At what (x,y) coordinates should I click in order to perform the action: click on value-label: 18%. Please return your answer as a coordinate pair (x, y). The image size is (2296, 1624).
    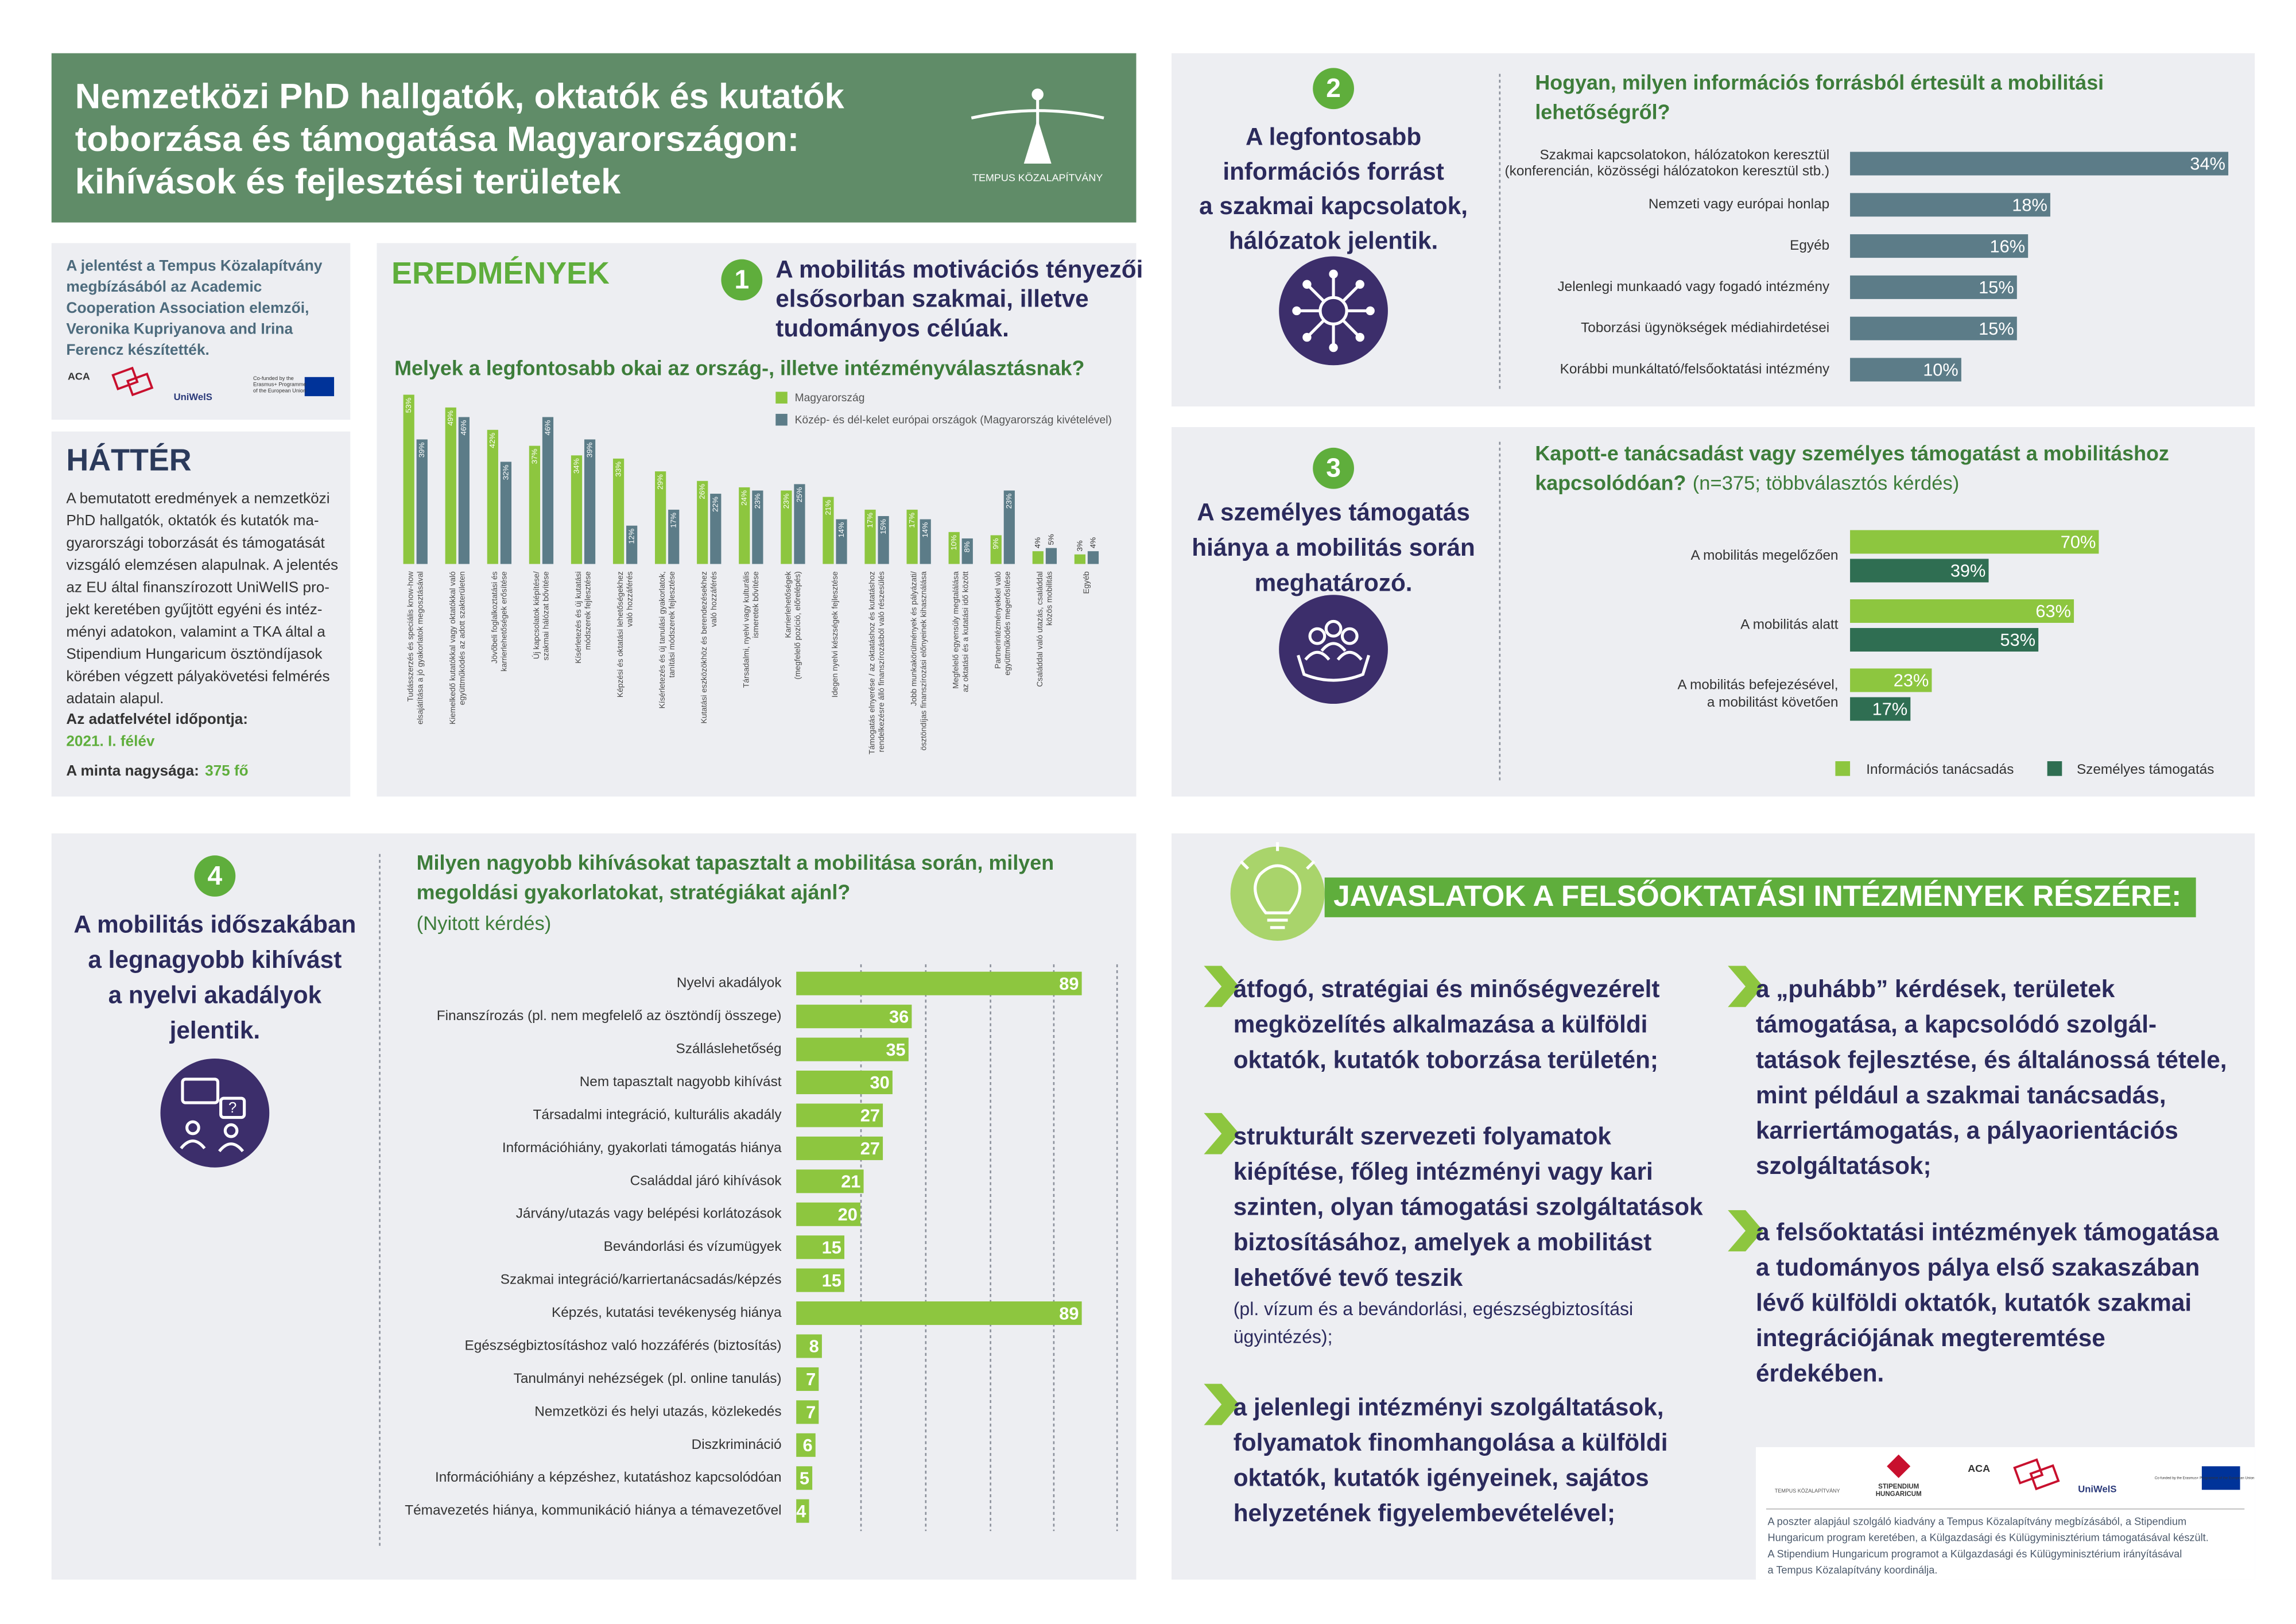
    Looking at the image, I should click on (2029, 205).